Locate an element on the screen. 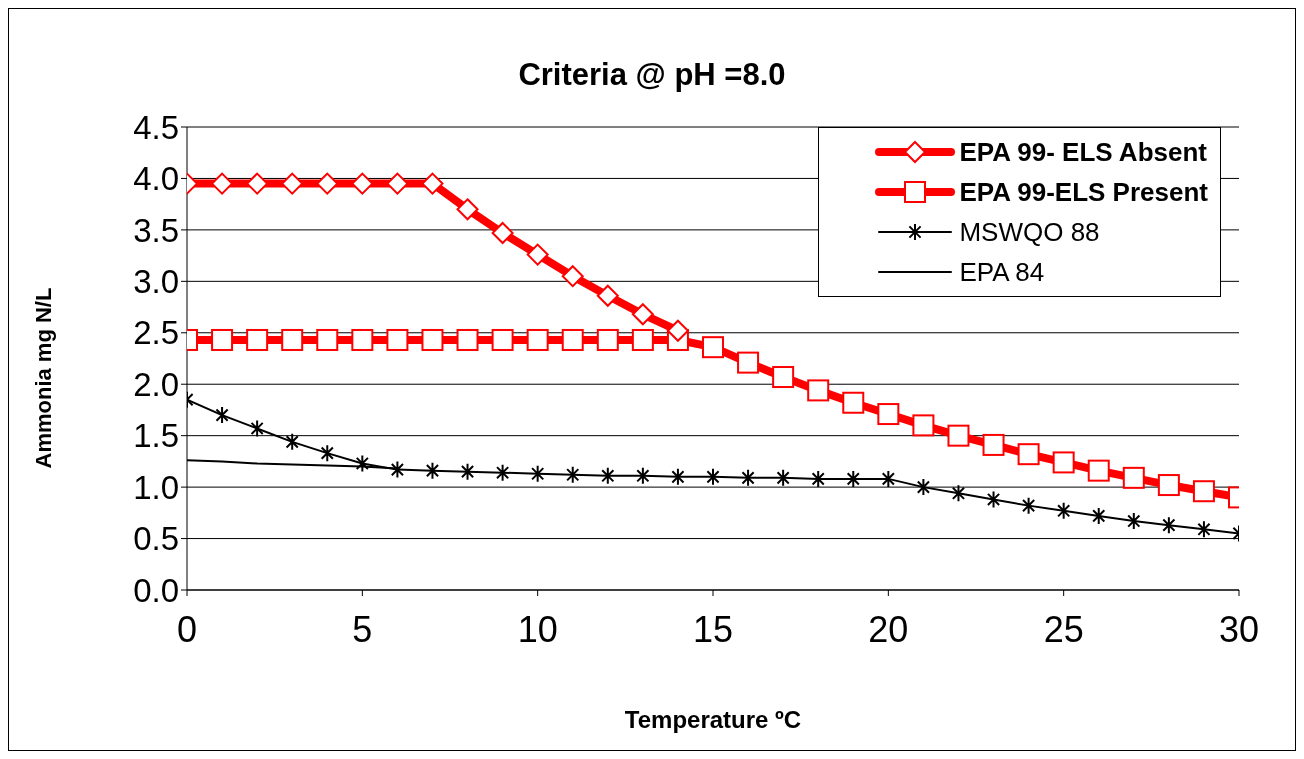 This screenshot has width=1304, height=759. x-tick-label: 0 is located at coordinates (187, 629).